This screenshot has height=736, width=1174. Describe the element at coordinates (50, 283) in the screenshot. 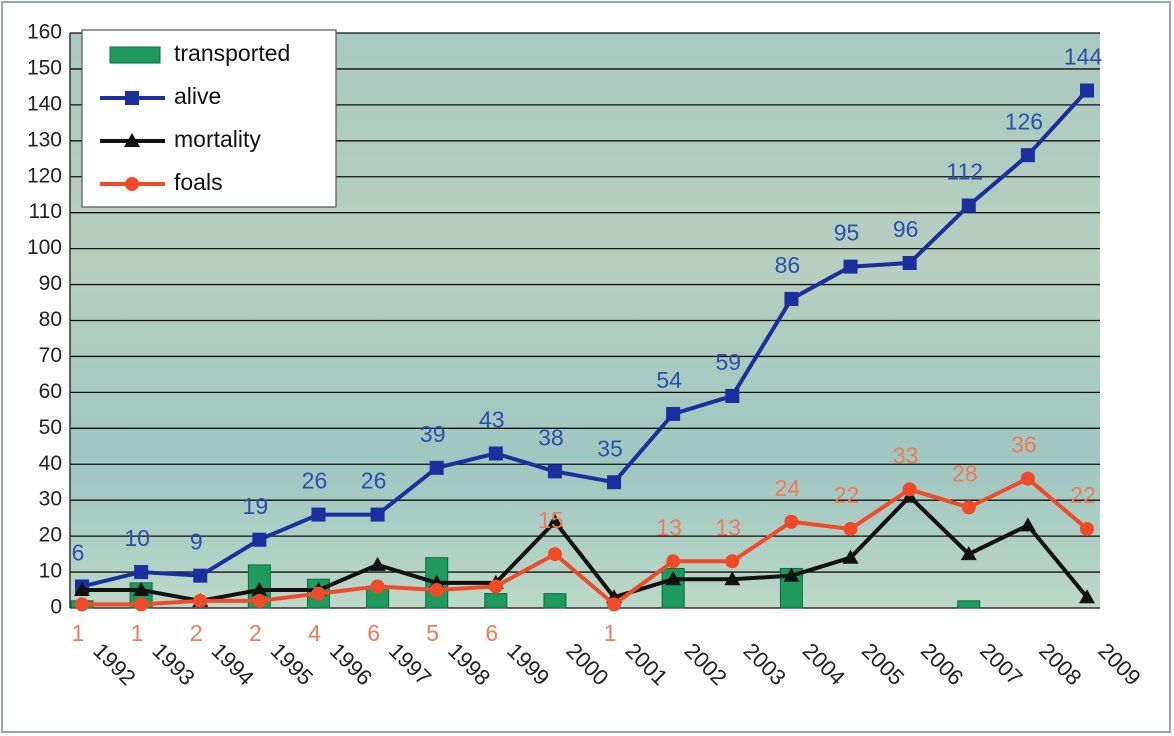

I see `y-tick-label: 90` at that location.